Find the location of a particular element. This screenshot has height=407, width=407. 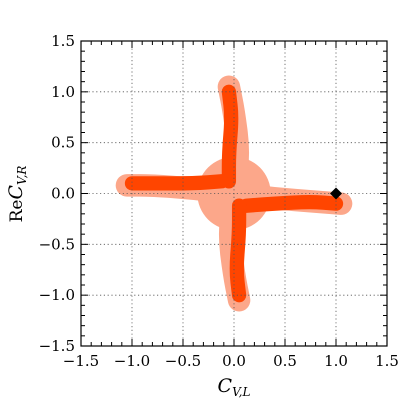

y-tick-label: 0.0 is located at coordinates (63, 194).